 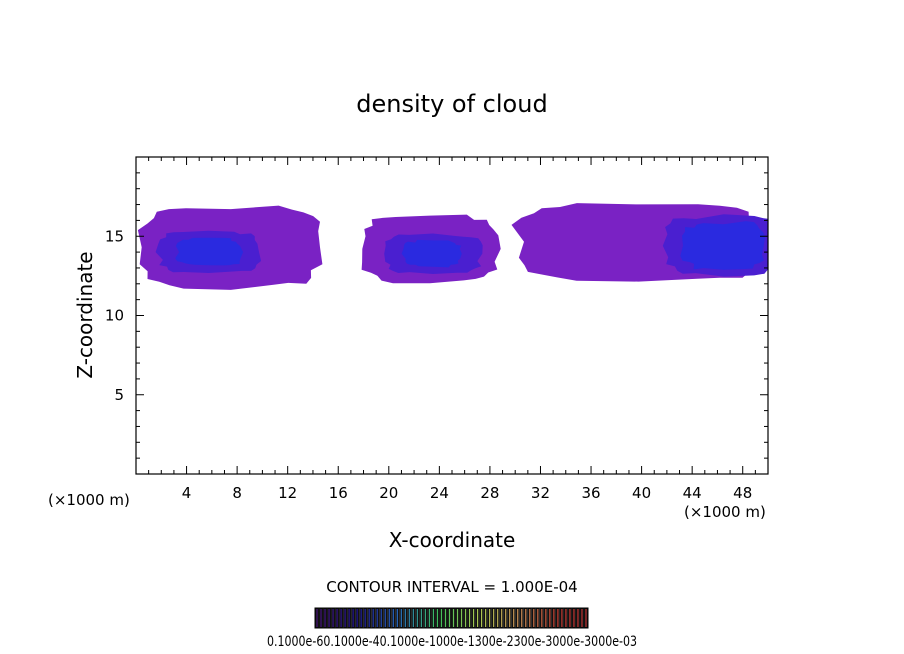 I want to click on x-tick-label: 44, so click(x=692, y=493).